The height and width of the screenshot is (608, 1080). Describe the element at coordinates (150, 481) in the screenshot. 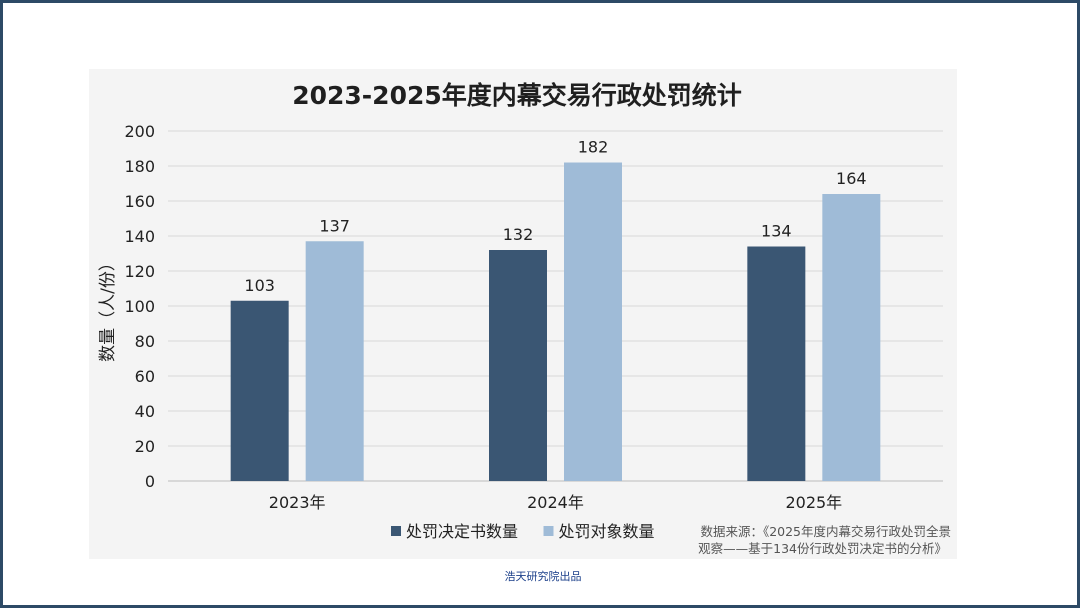

I see `y-tick-label: 0` at that location.